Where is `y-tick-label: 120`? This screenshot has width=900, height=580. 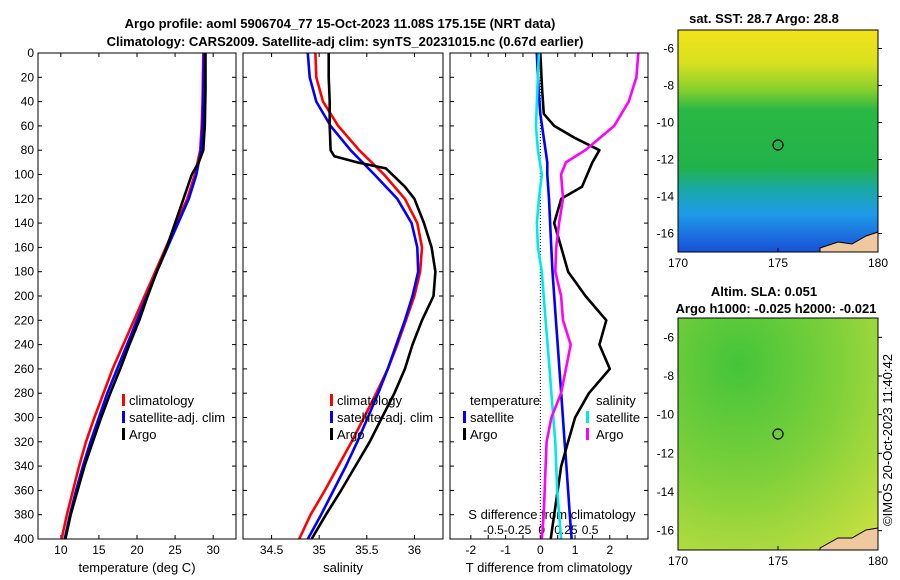
y-tick-label: 120 is located at coordinates (24, 199).